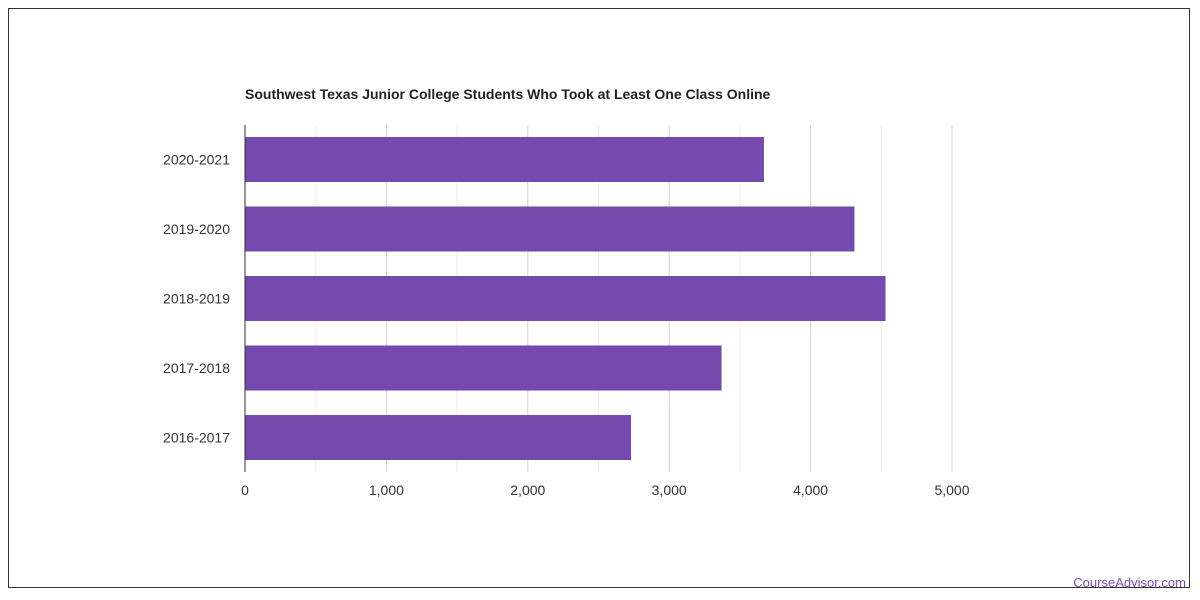  Describe the element at coordinates (483, 368) in the screenshot. I see `bar-2017-2018` at that location.